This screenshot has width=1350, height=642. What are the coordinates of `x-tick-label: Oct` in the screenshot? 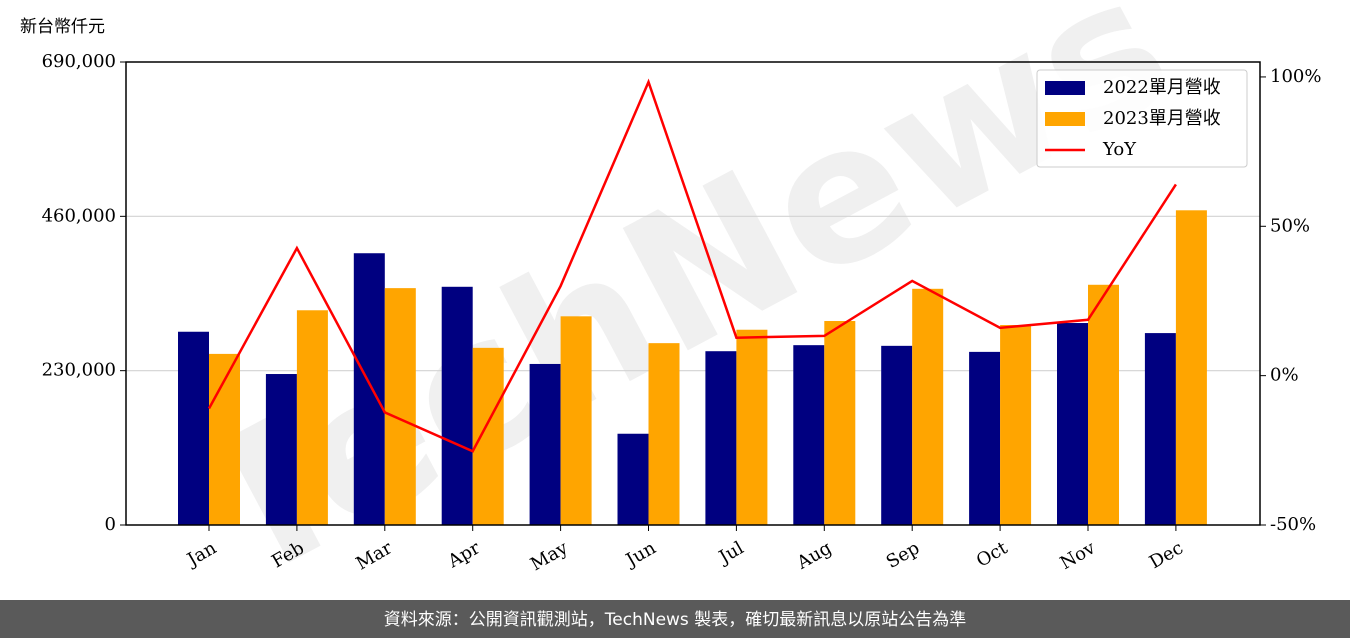 It's located at (992, 554).